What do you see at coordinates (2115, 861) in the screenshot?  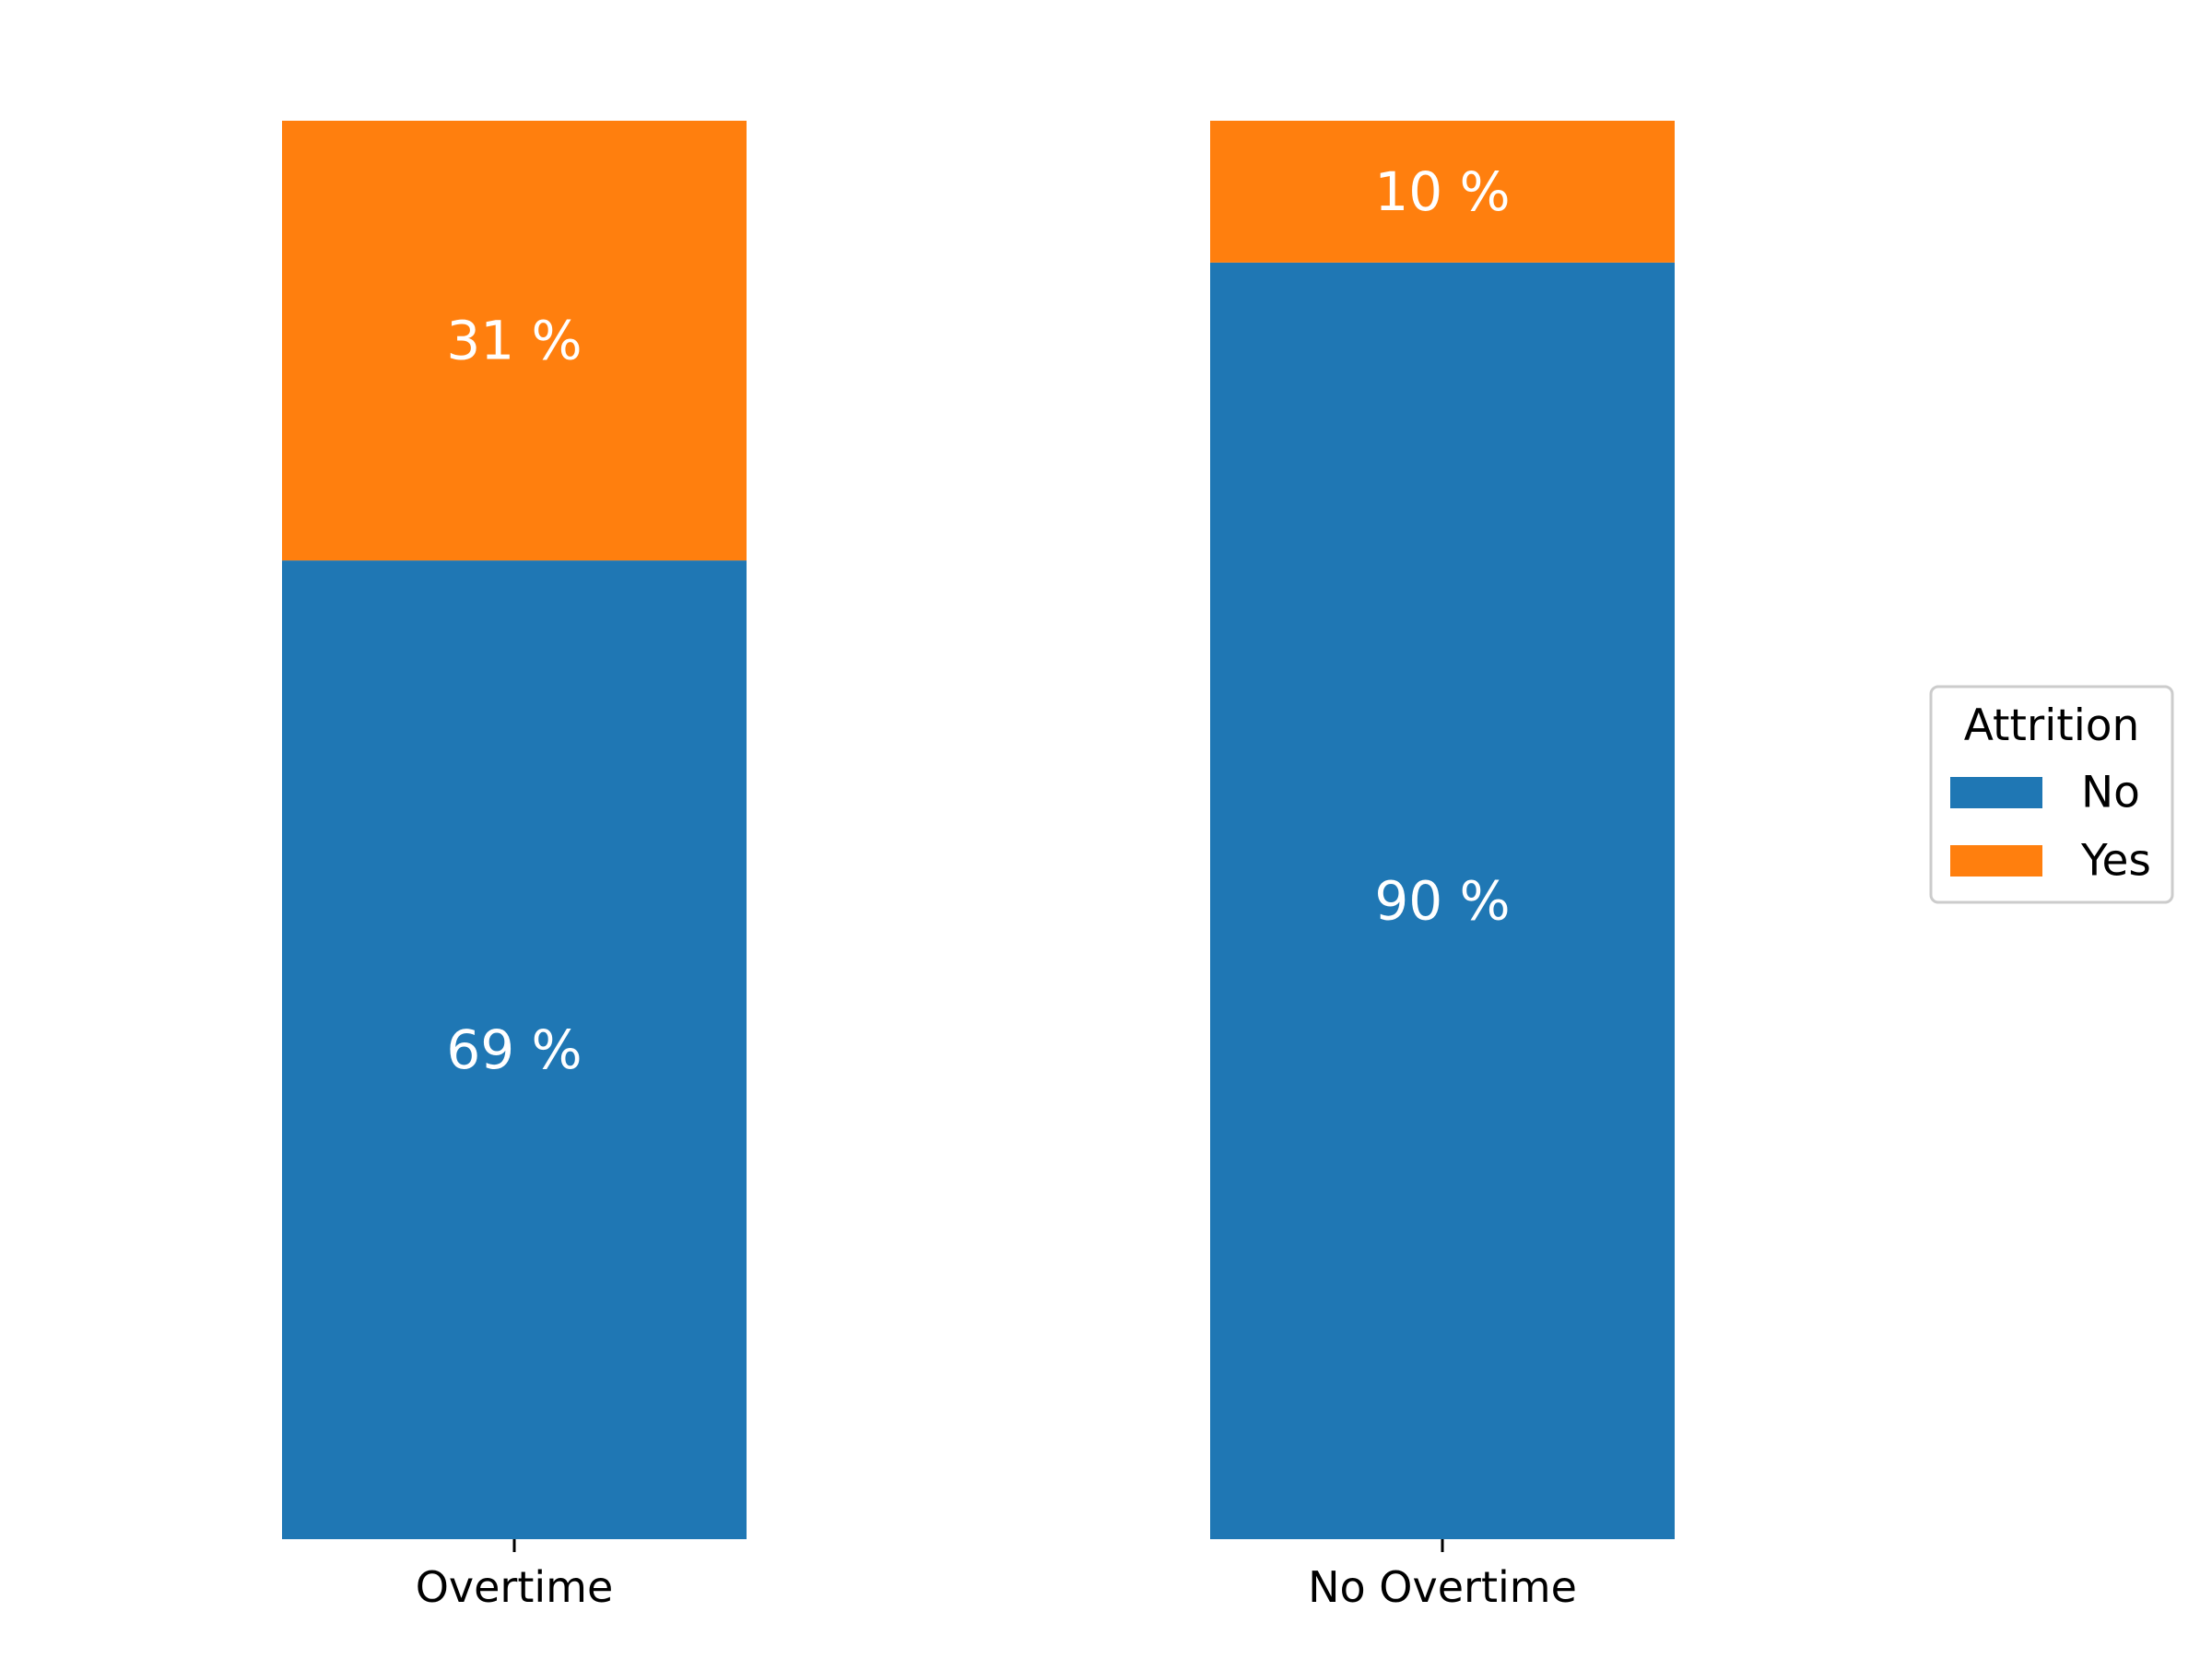 I see `legend-label-yes: Yes` at bounding box center [2115, 861].